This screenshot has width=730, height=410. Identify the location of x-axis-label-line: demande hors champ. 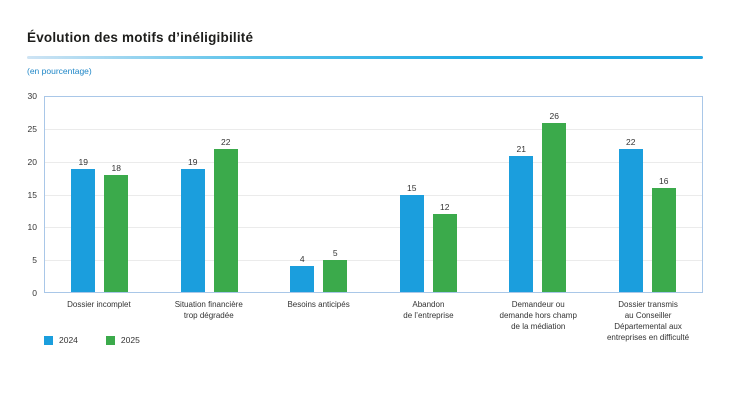
(538, 315).